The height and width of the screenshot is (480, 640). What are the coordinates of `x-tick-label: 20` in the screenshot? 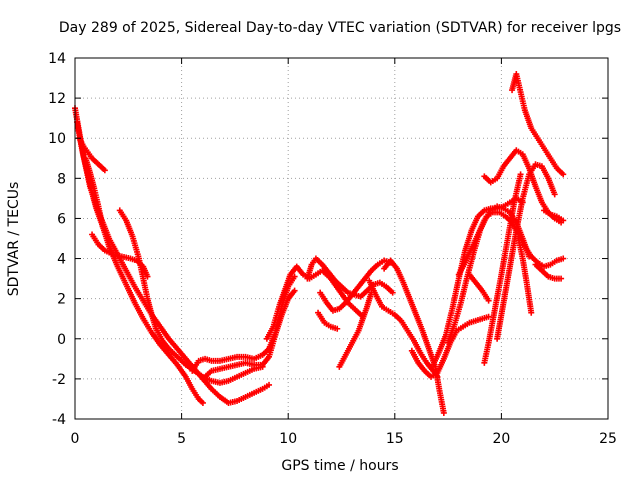 It's located at (501, 439).